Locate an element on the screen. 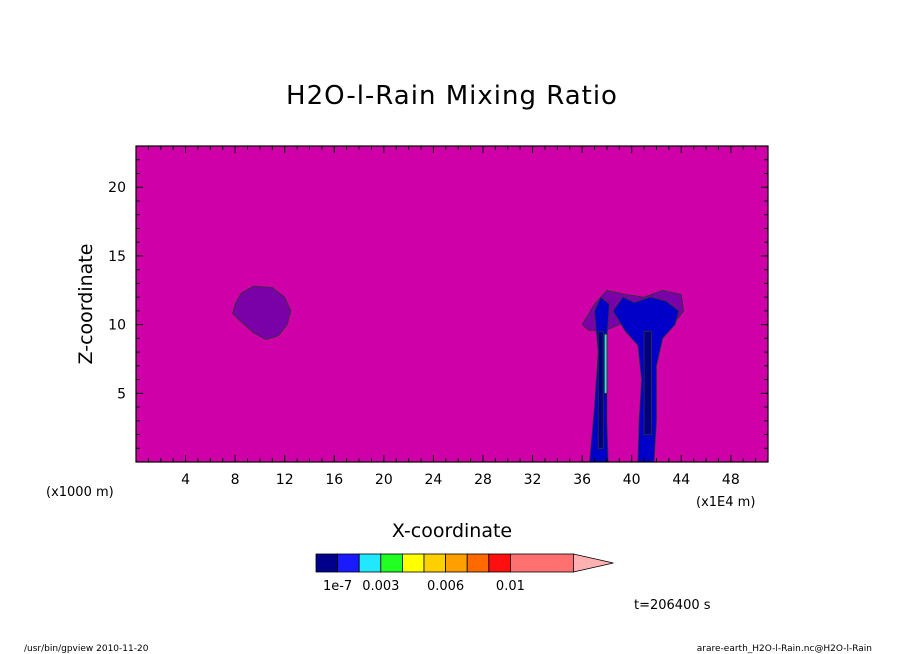  y-tick-label: 10 is located at coordinates (117, 326).